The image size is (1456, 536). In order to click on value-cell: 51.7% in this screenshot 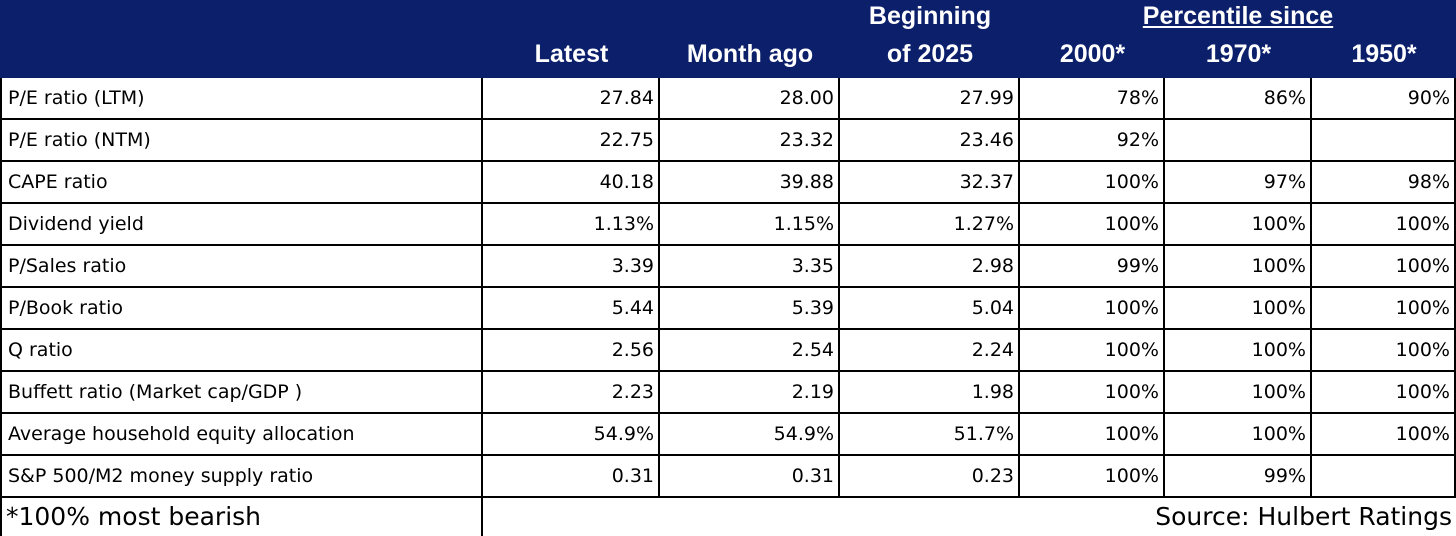, I will do `click(930, 435)`.